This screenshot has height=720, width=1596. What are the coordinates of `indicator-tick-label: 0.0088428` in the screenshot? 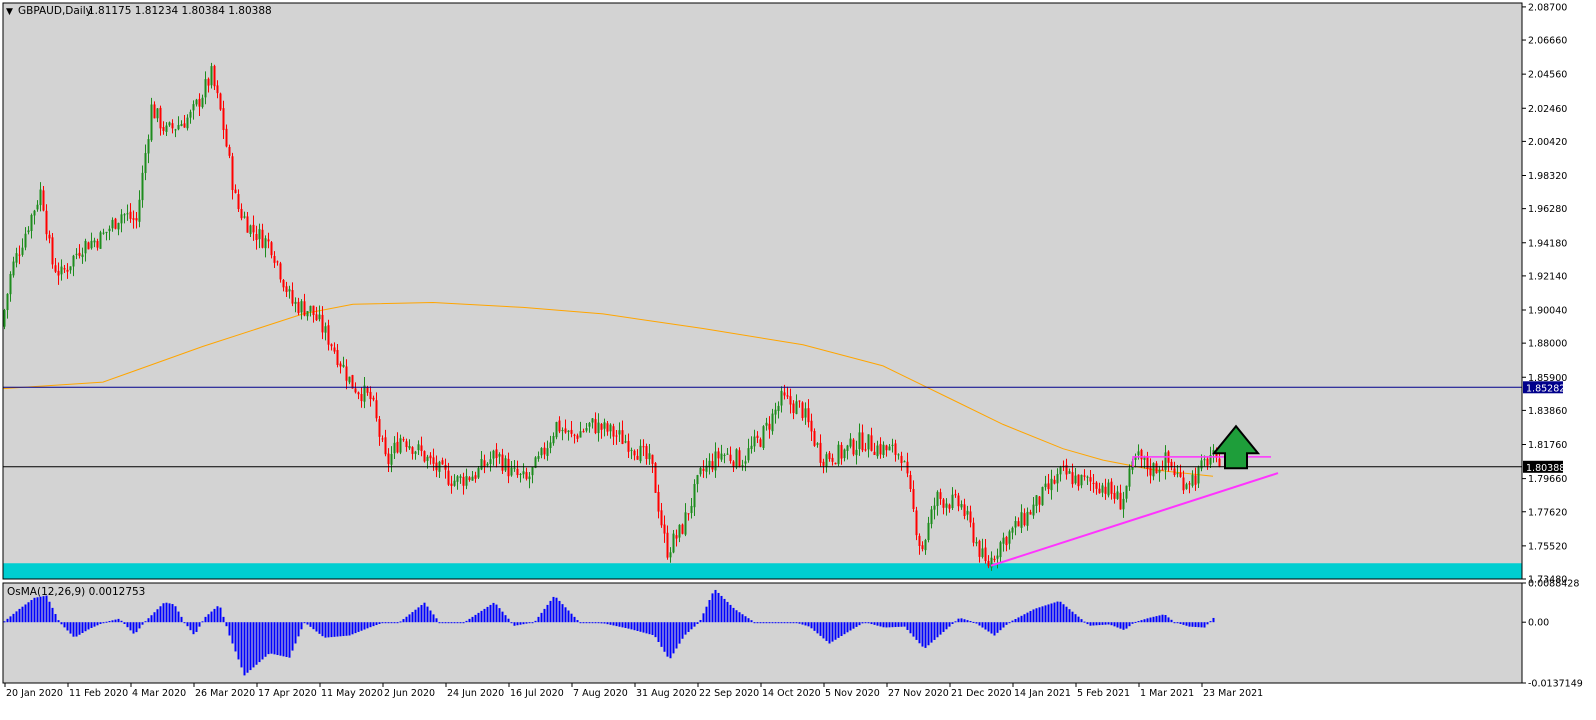 It's located at (1553, 584).